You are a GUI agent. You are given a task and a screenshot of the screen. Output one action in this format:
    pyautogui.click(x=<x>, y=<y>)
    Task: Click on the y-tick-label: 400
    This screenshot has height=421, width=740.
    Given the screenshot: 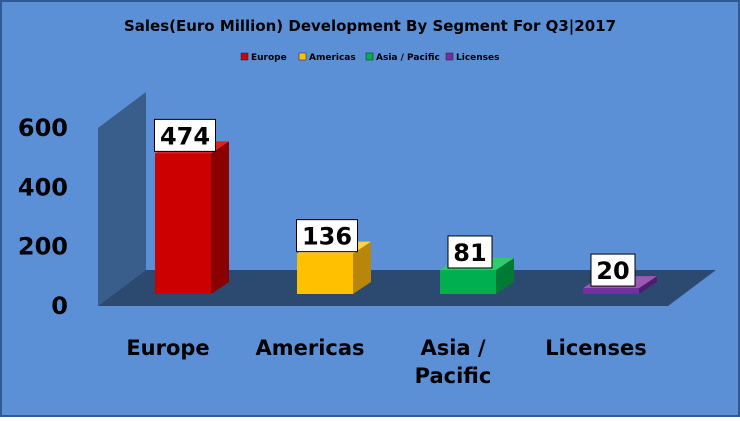 What is the action you would take?
    pyautogui.click(x=43, y=187)
    